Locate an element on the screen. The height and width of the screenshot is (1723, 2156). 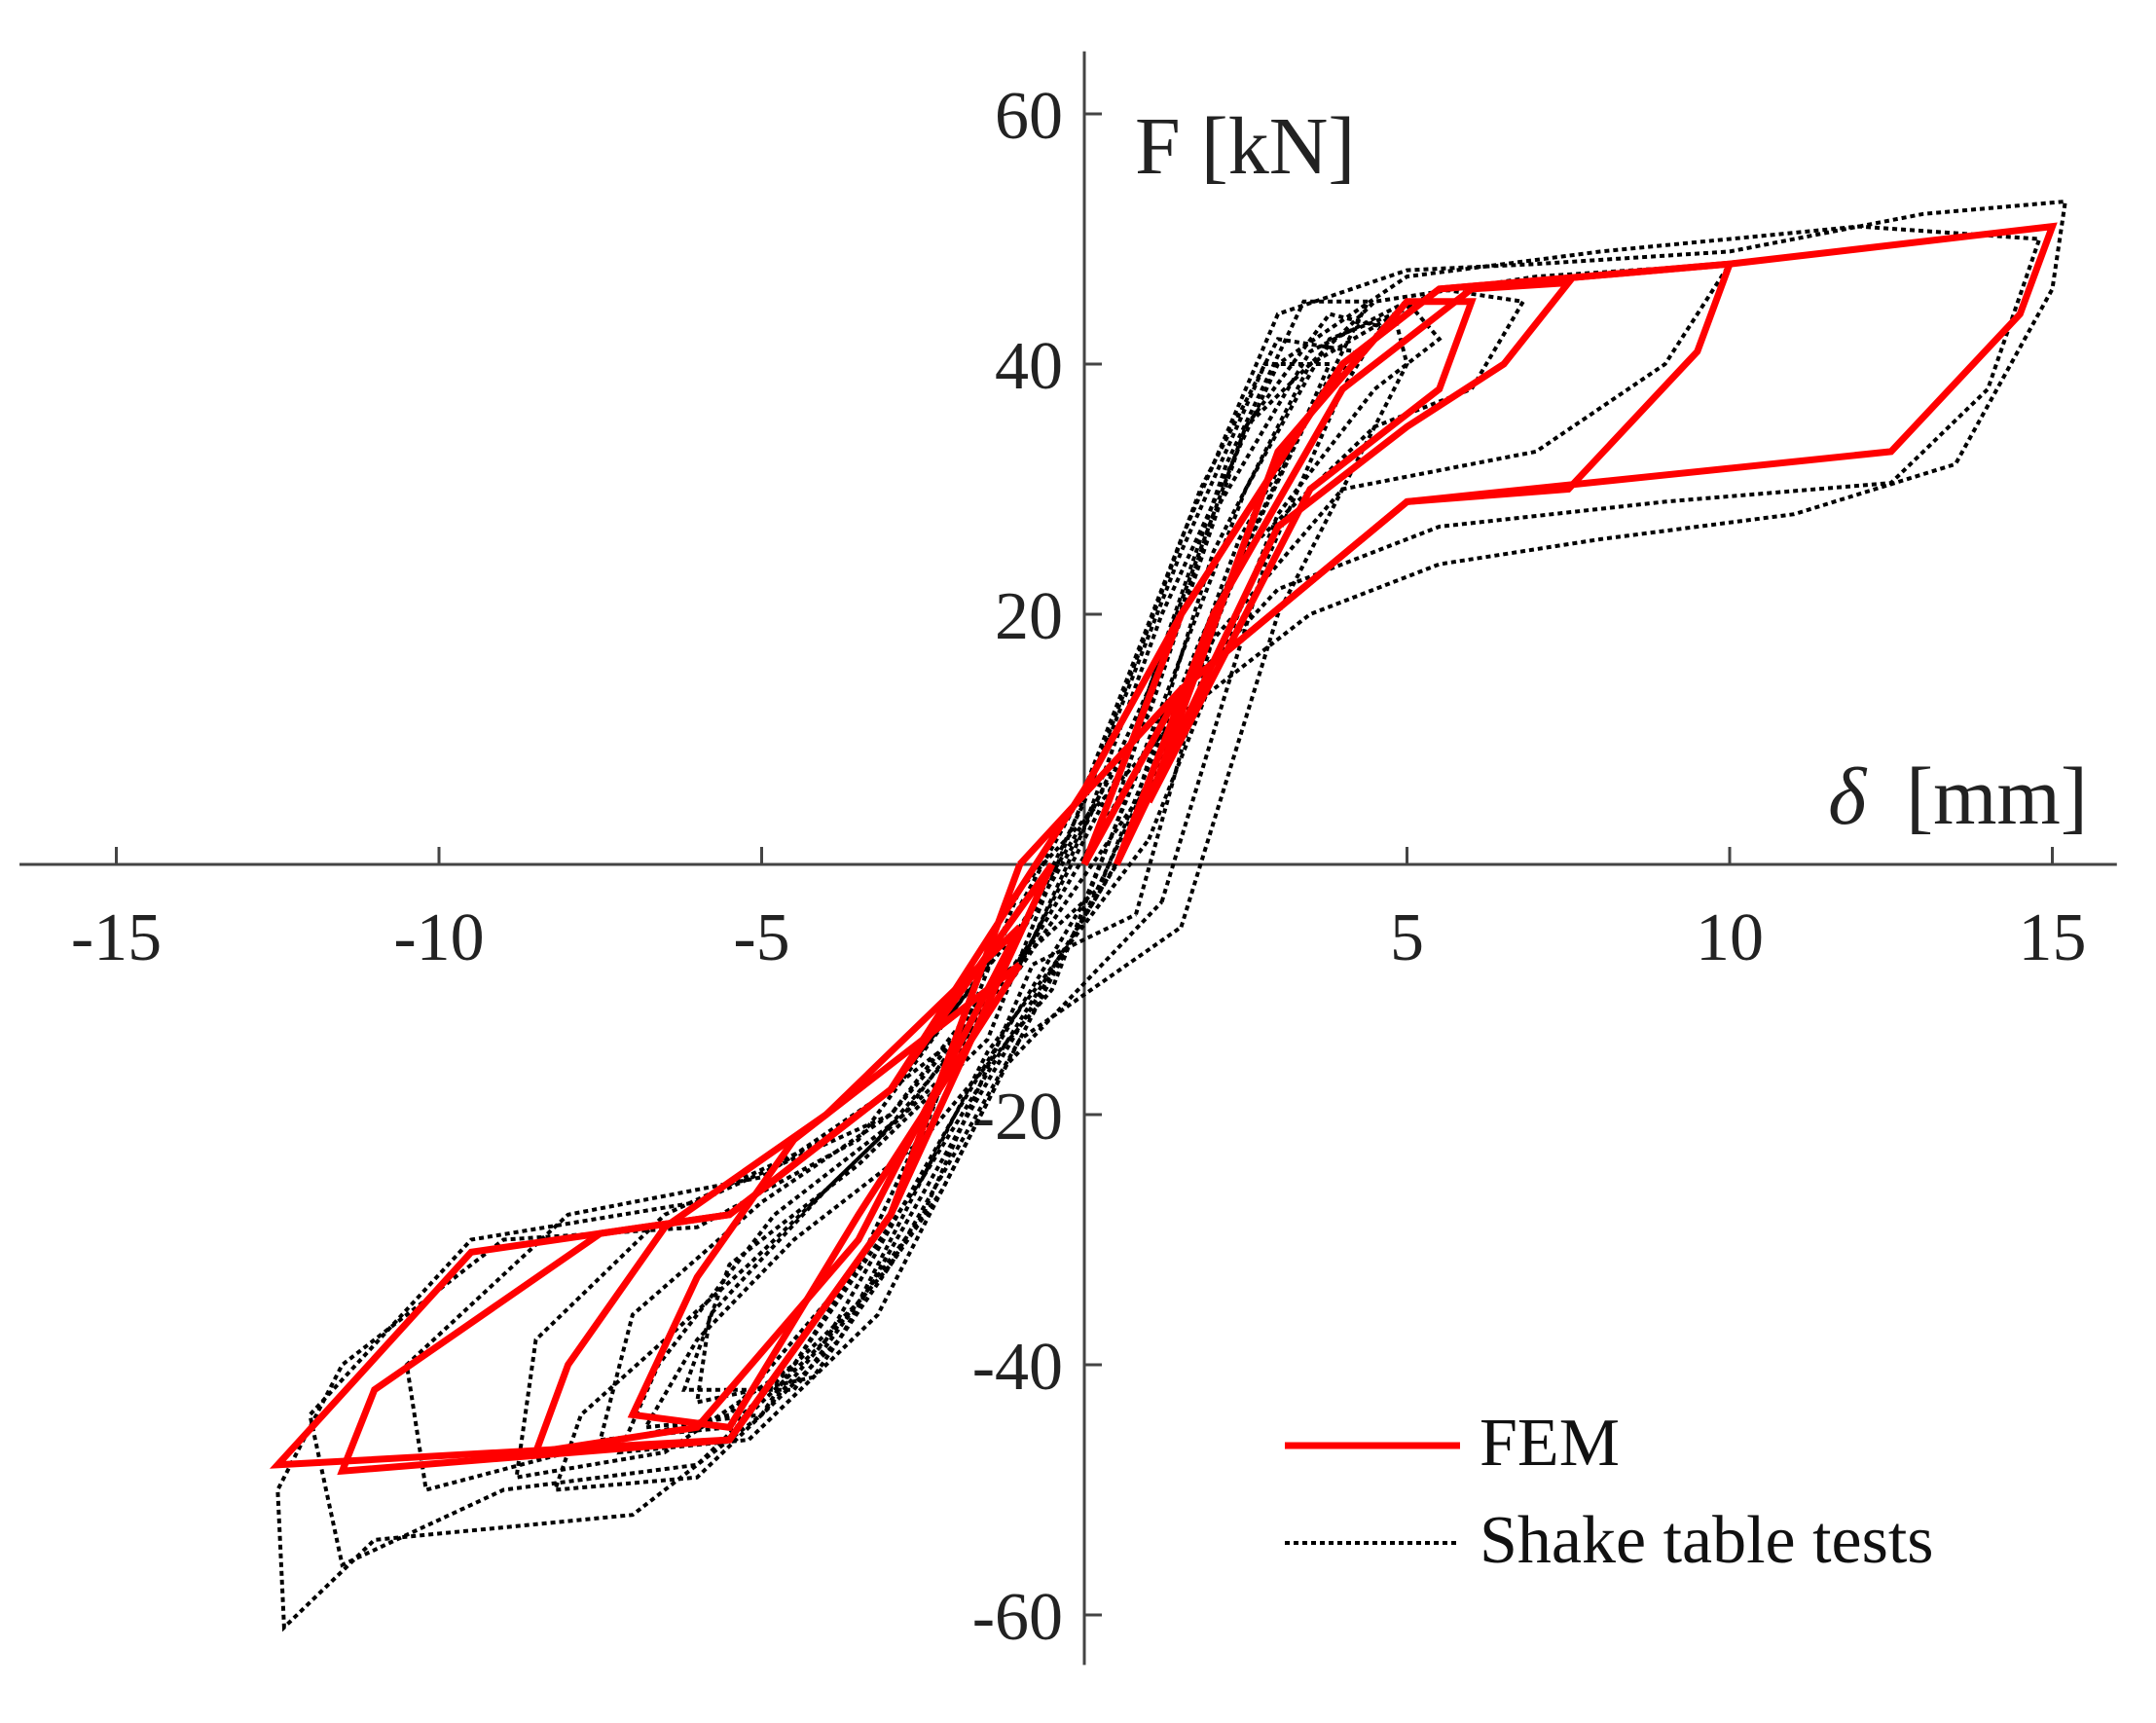
y-tick-label: 40 is located at coordinates (1029, 367).